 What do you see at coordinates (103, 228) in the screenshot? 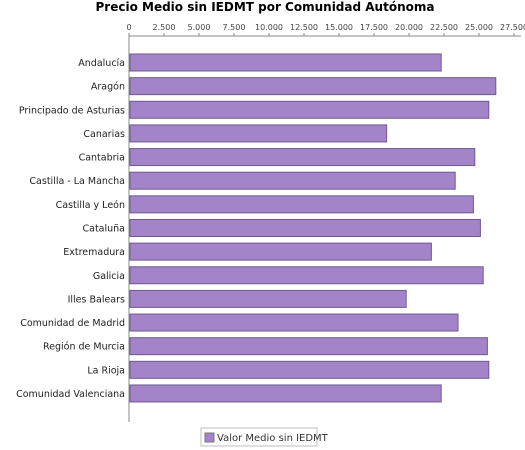
I see `category-label: Cataluña` at bounding box center [103, 228].